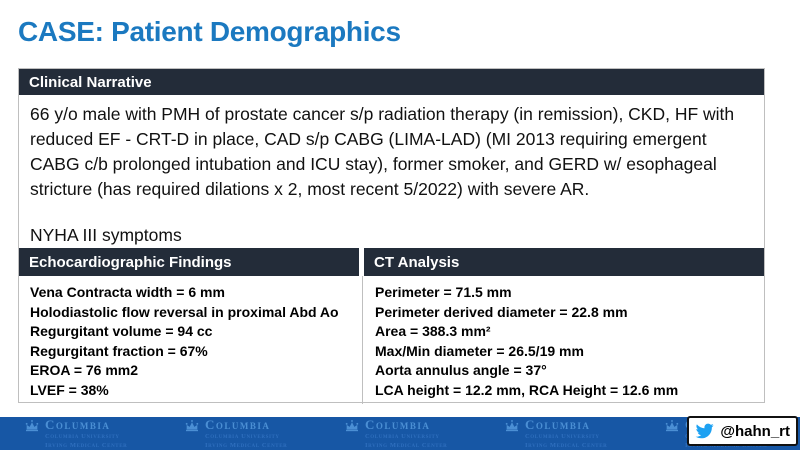  What do you see at coordinates (501, 311) in the screenshot?
I see `ct-analysis-item: Perimeter derived diameter = 22.8 mm` at bounding box center [501, 311].